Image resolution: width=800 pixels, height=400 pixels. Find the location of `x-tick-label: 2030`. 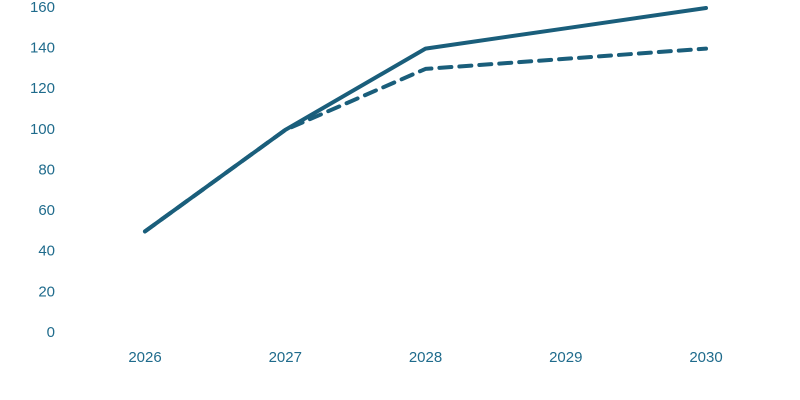

x-tick-label: 2030 is located at coordinates (705, 357).